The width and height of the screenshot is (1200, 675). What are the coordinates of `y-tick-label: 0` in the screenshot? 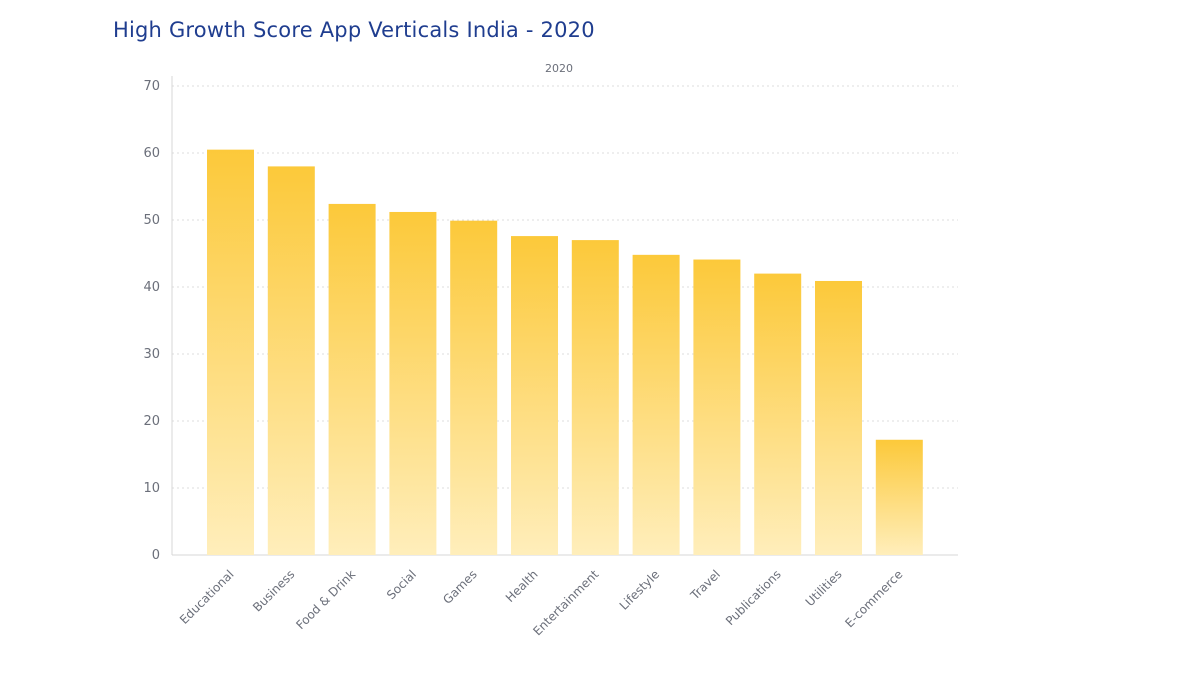 It's located at (156, 555).